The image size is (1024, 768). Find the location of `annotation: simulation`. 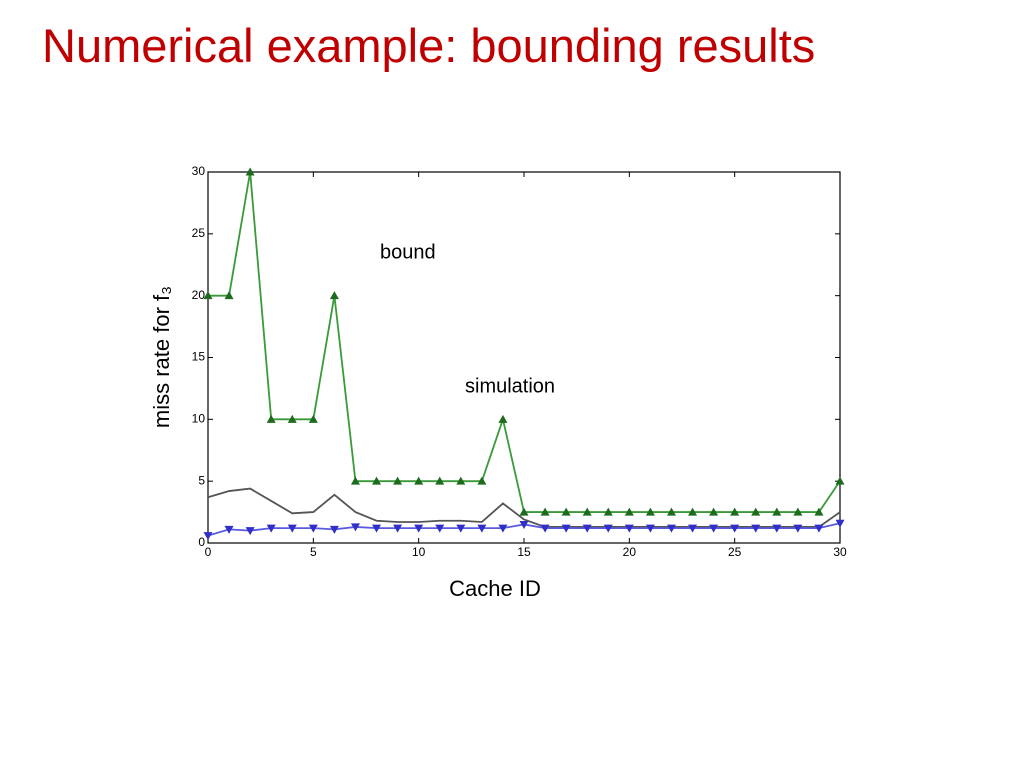

annotation: simulation is located at coordinates (510, 386).